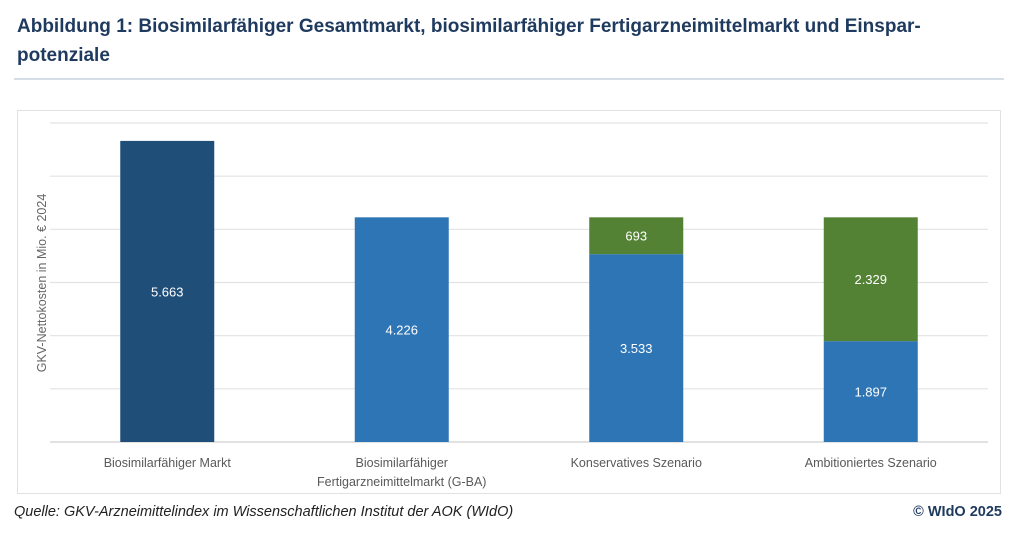 Image resolution: width=1024 pixels, height=546 pixels. I want to click on y-axis-label: GKV-Nettokosten in Mio. € 2024, so click(42, 283).